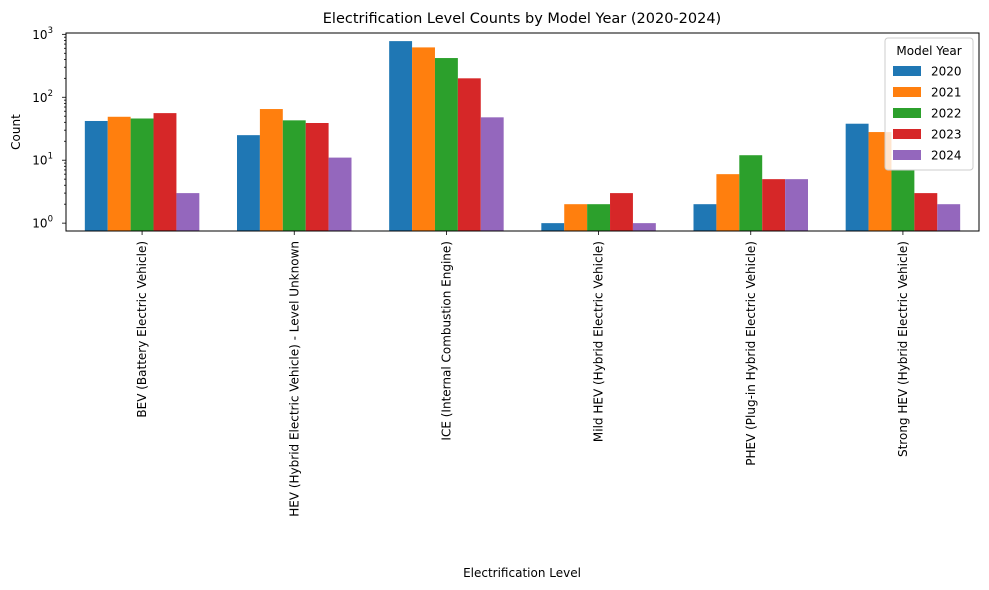  I want to click on y-axis: 10⁰ 10¹ 10² 10³, so click(49, 128).